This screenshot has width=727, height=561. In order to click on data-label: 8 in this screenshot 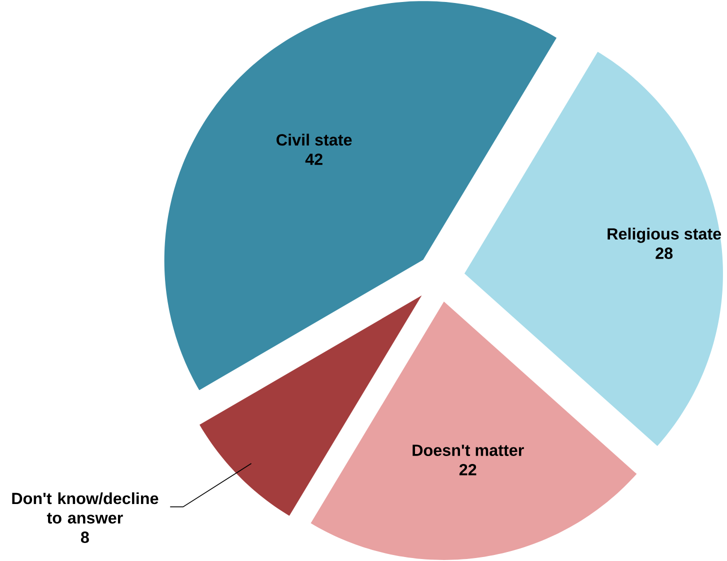, I will do `click(84, 537)`.